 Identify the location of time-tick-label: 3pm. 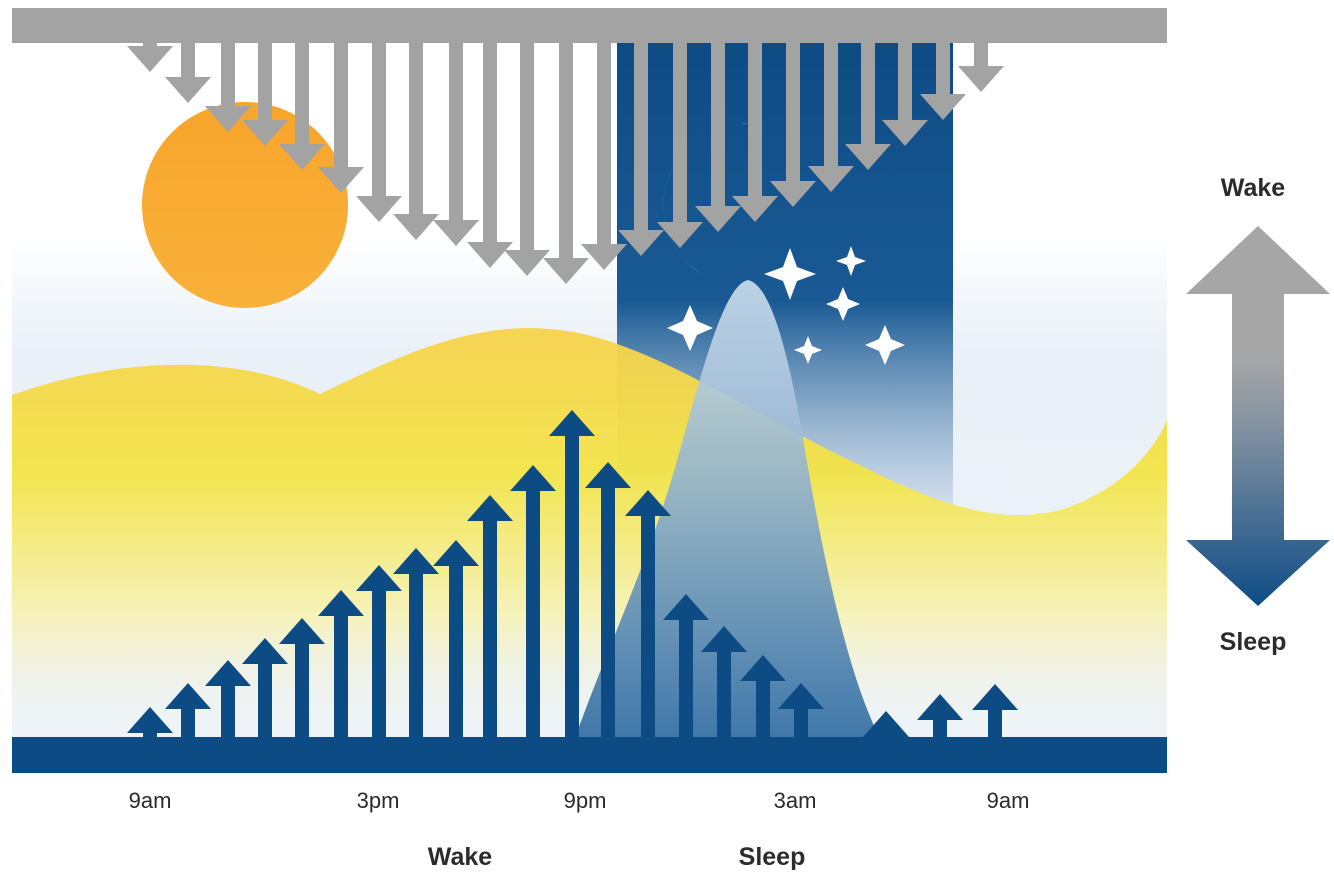
(378, 800).